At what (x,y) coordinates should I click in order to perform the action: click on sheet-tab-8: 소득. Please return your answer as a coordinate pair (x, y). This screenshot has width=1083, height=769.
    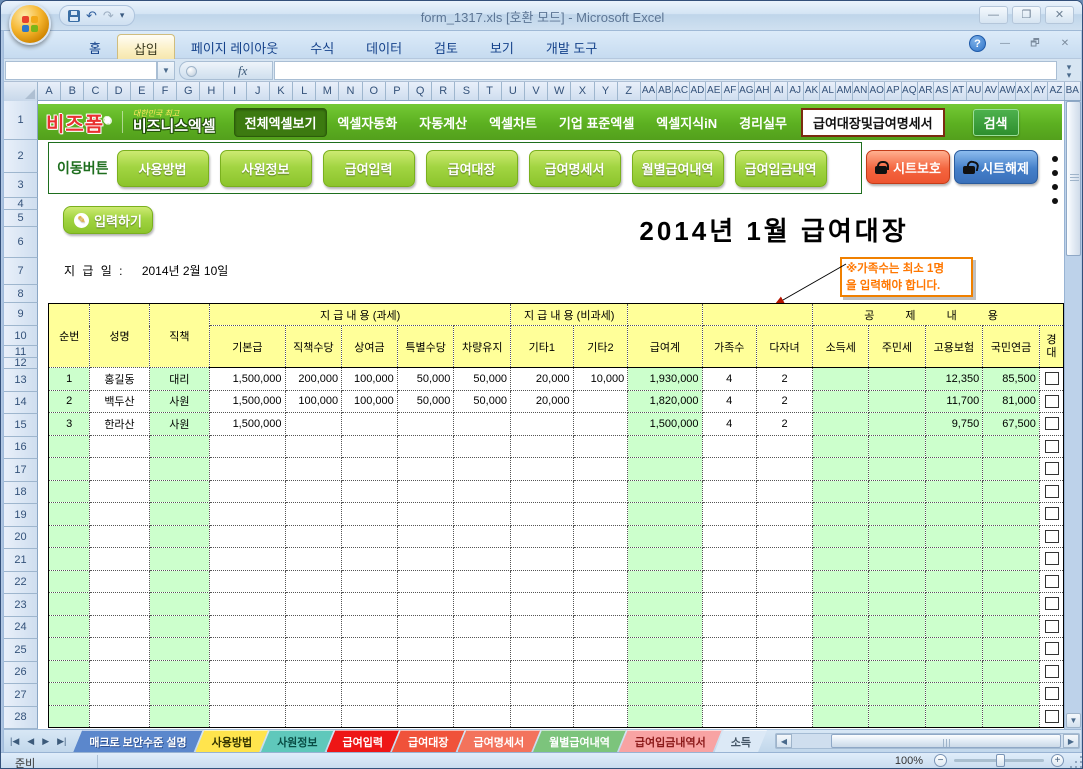
    Looking at the image, I should click on (741, 741).